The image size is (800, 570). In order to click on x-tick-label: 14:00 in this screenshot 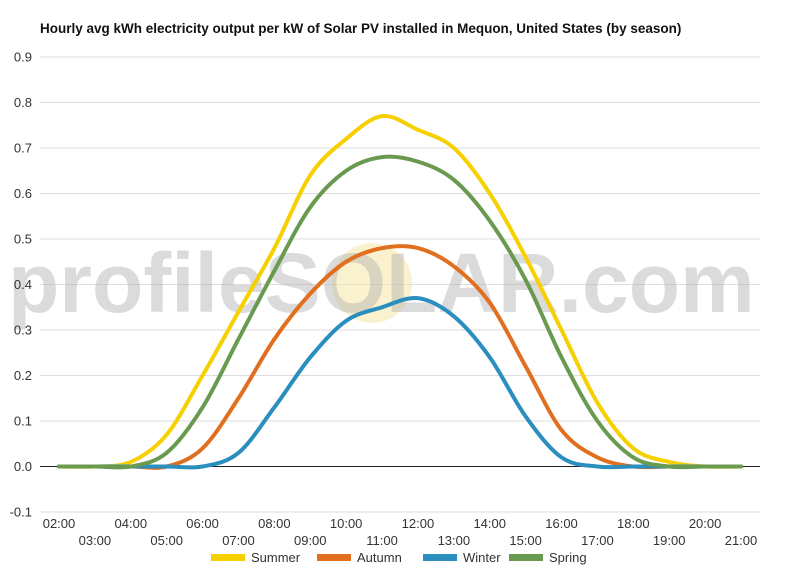, I will do `click(489, 523)`.